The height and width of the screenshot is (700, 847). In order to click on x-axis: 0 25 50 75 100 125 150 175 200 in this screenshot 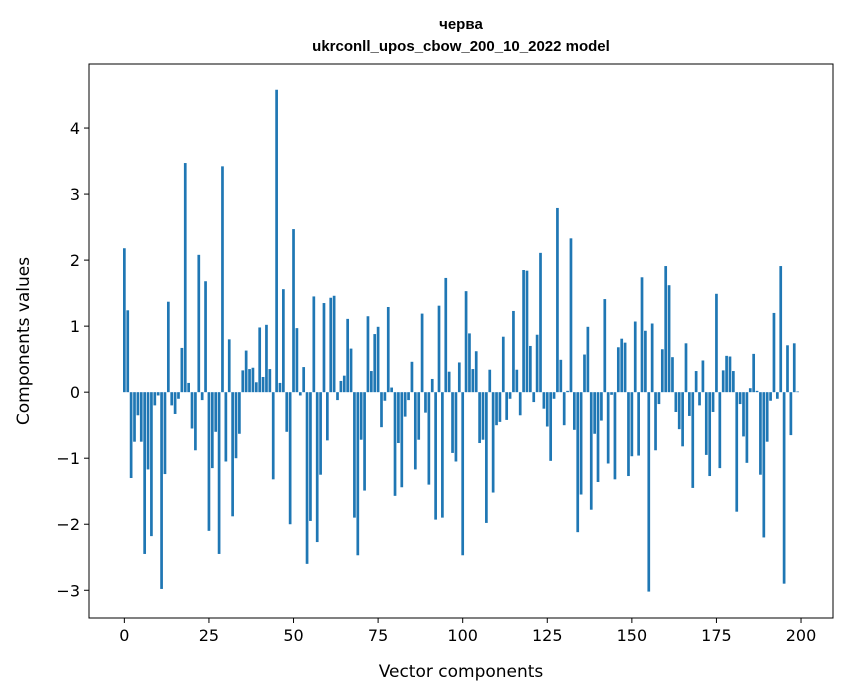, I will do `click(467, 631)`.